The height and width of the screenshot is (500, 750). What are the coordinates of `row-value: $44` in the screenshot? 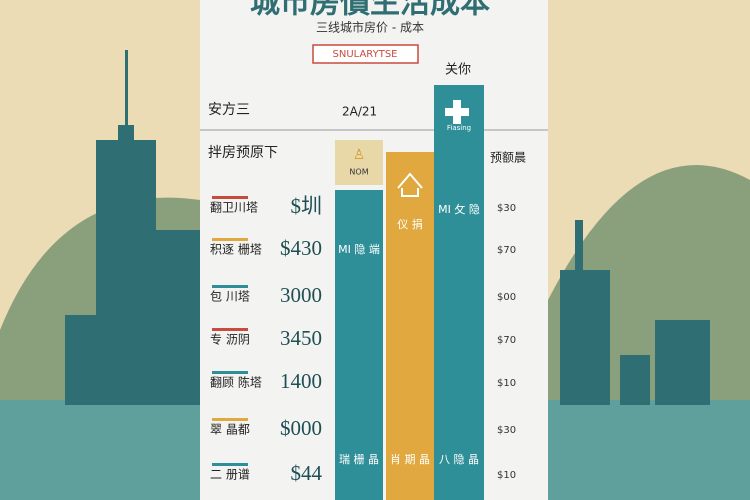 It's located at (307, 473).